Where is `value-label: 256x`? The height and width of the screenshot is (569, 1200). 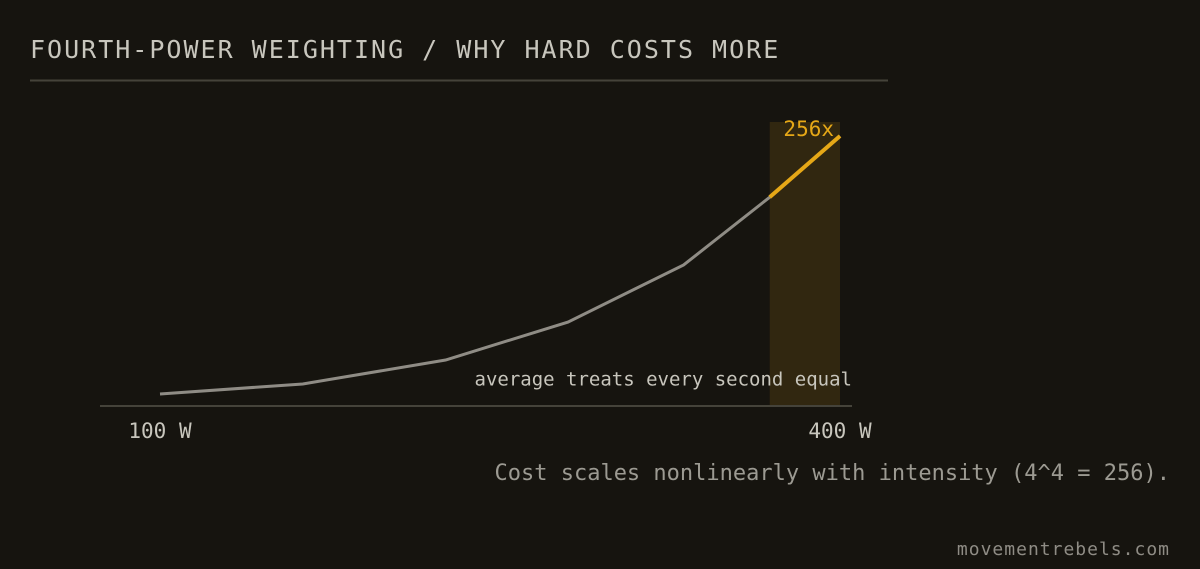 value-label: 256x is located at coordinates (808, 129).